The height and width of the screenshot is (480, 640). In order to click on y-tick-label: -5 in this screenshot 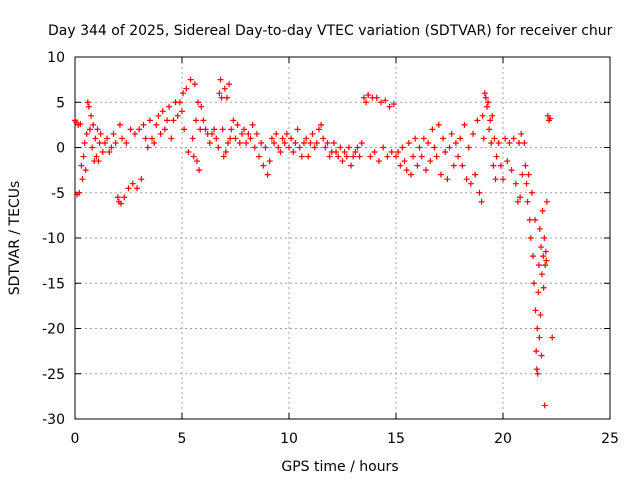, I will do `click(58, 194)`.